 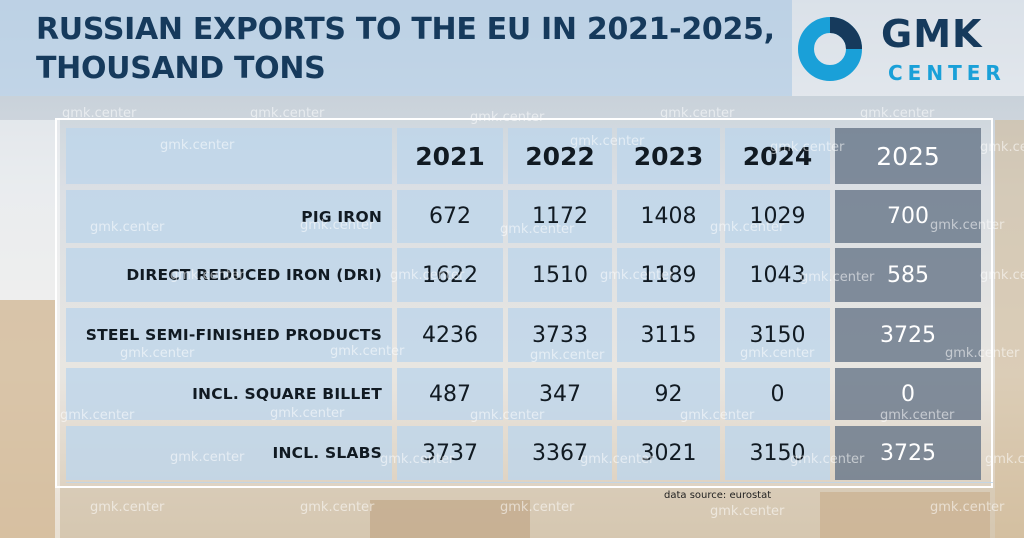 I want to click on table-header-year: 2023, so click(x=668, y=156).